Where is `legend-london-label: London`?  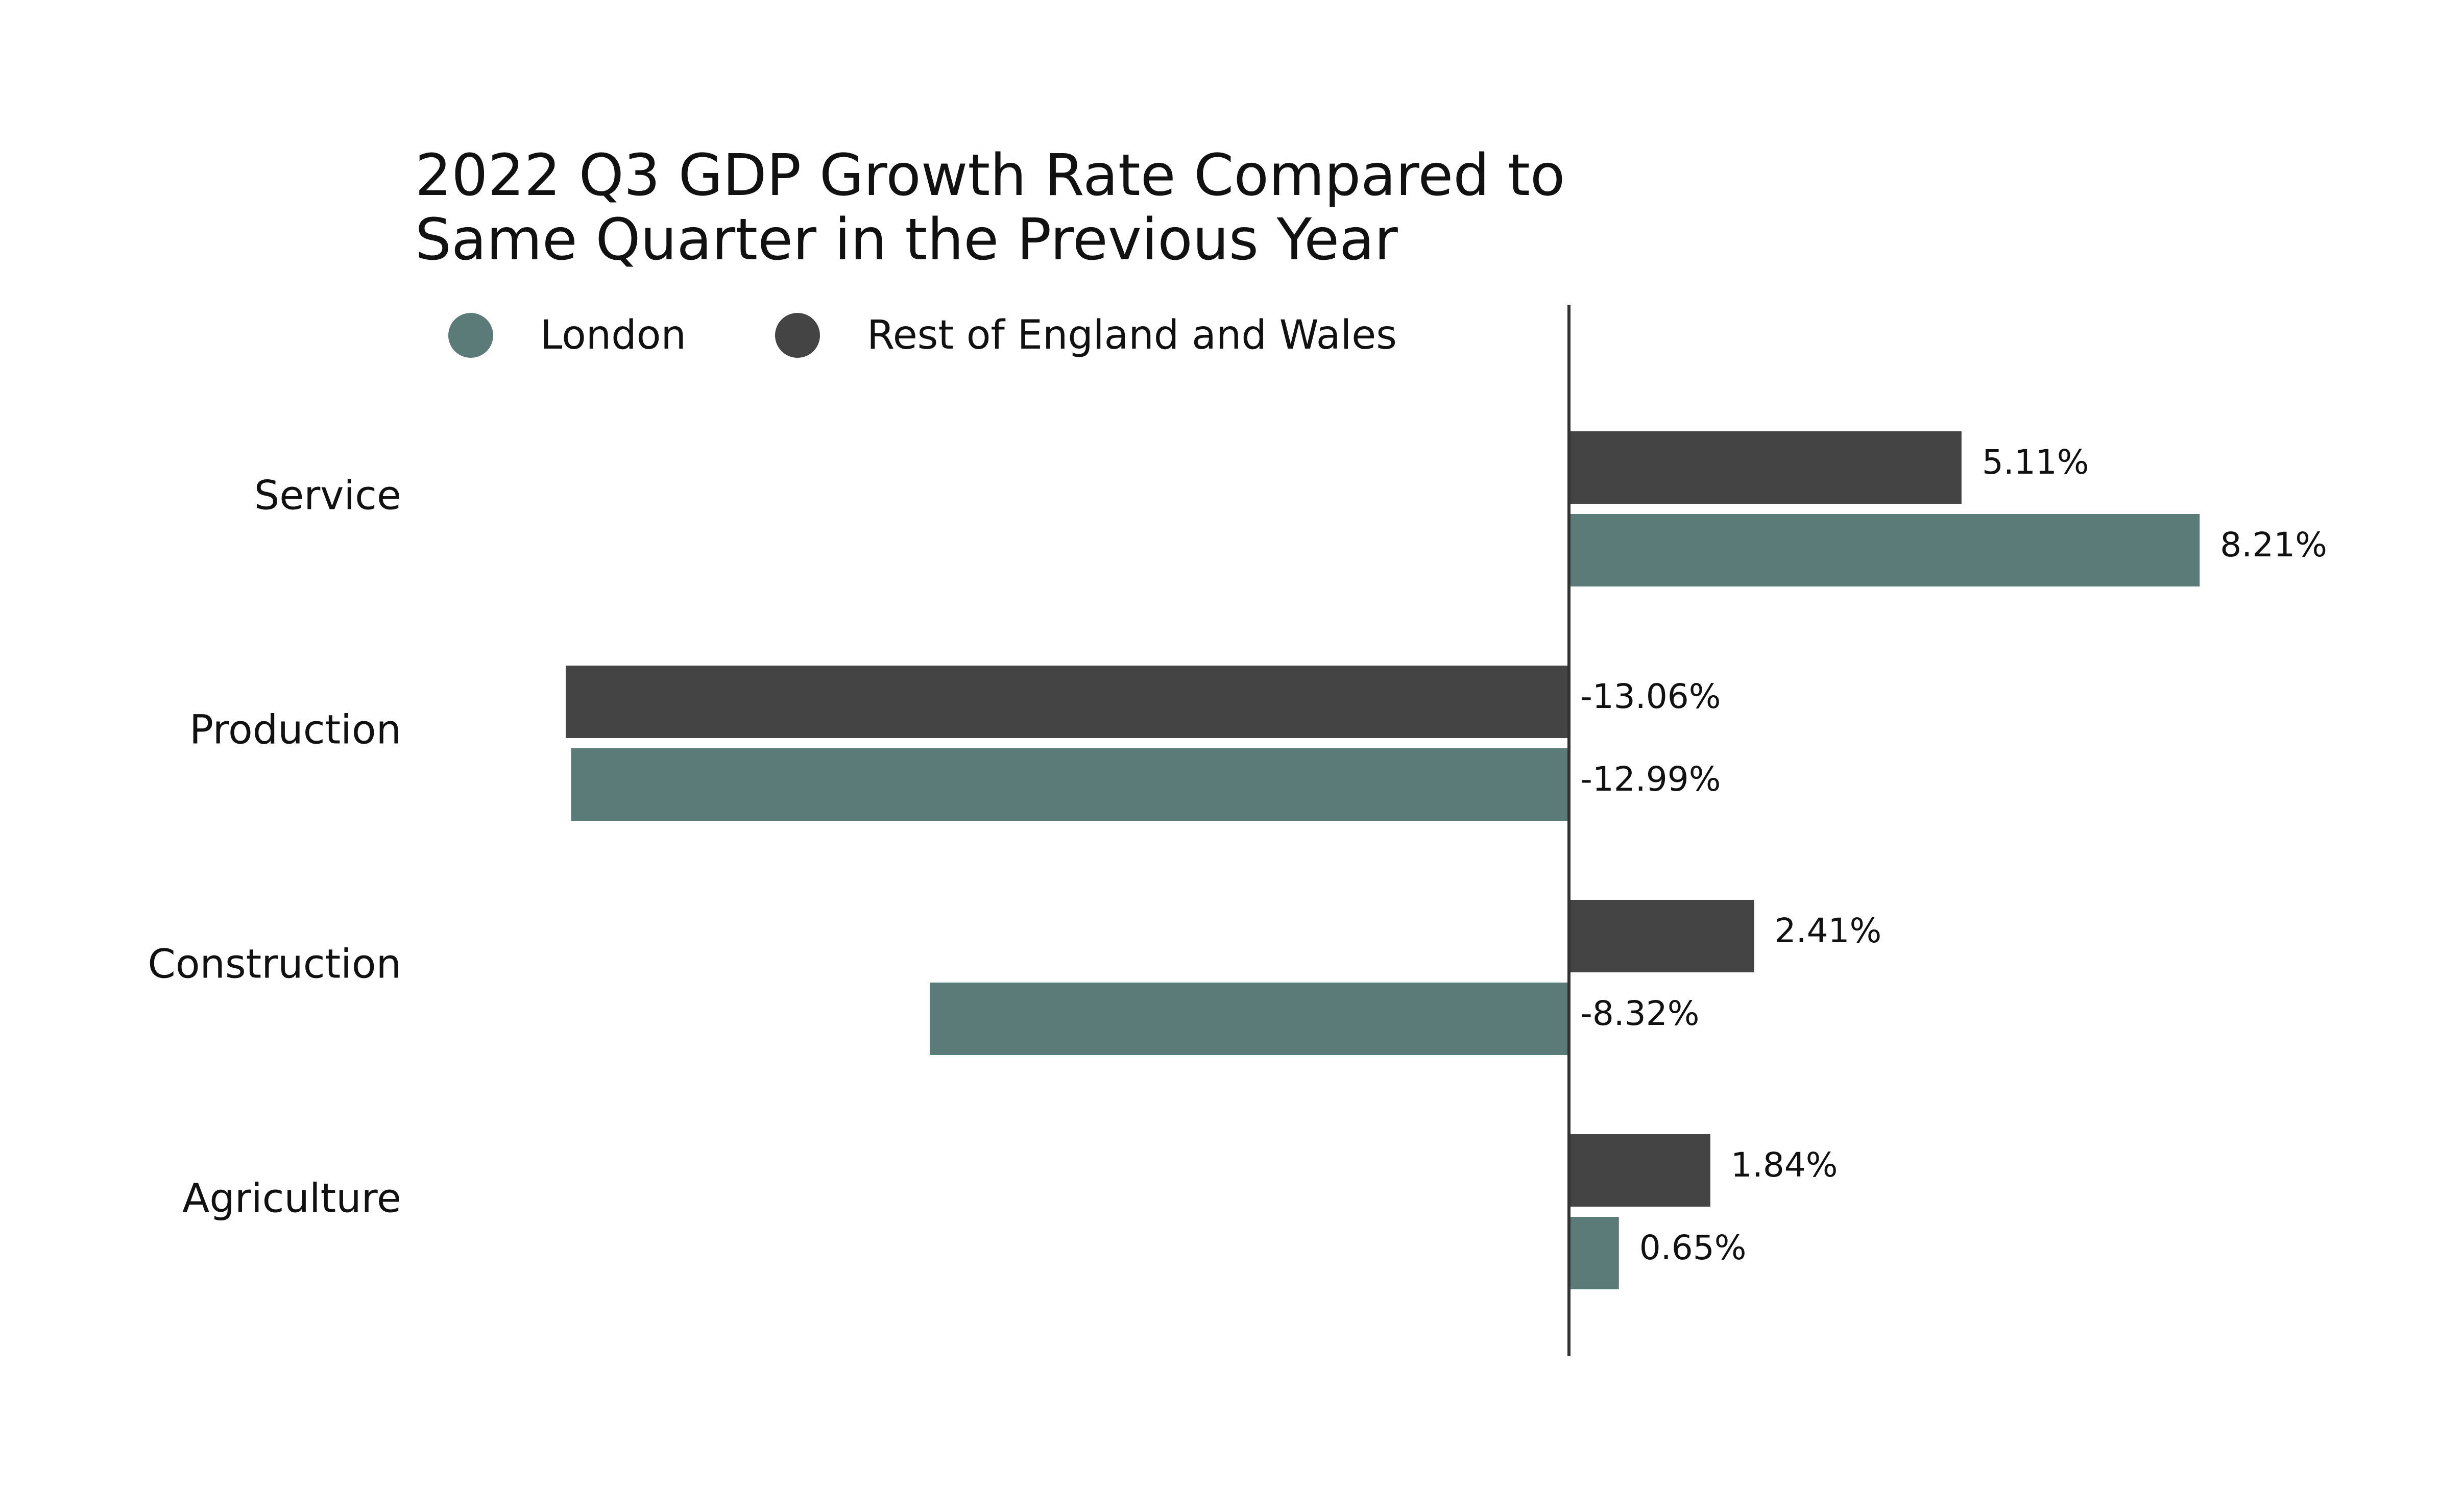 legend-london-label: London is located at coordinates (613, 335).